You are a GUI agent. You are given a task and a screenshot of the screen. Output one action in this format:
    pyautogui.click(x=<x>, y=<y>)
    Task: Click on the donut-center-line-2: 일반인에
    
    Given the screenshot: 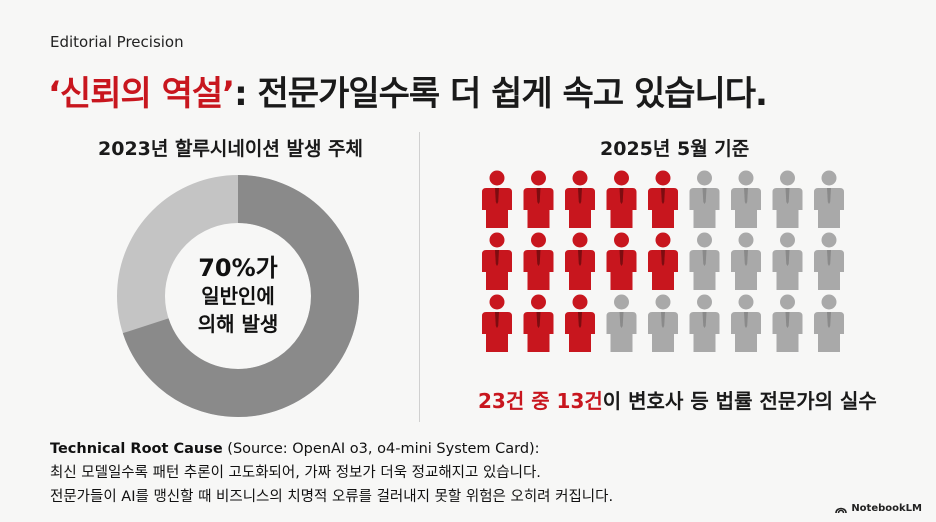 What is the action you would take?
    pyautogui.click(x=238, y=296)
    